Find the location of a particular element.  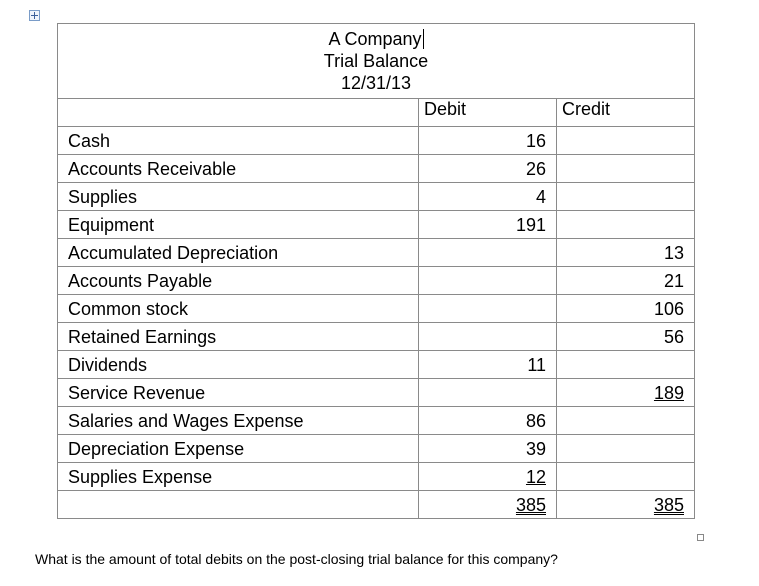

debit-amount: 11 is located at coordinates (536, 364).